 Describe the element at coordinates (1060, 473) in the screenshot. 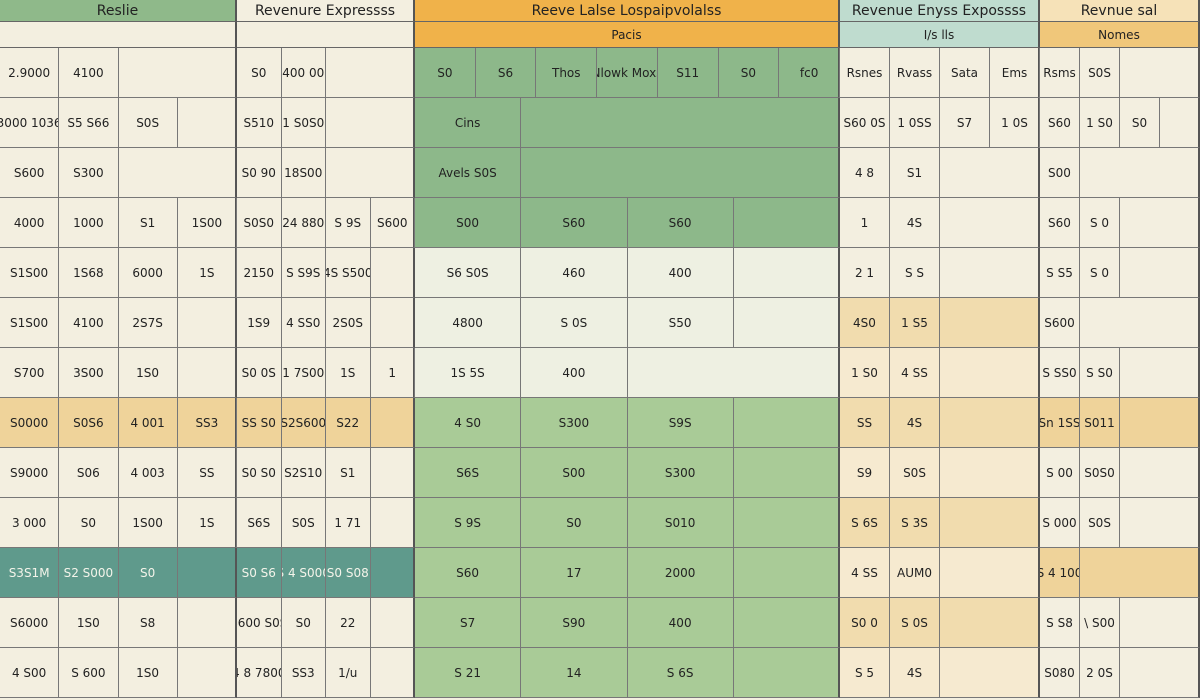

I see `table-cell: S 00` at that location.